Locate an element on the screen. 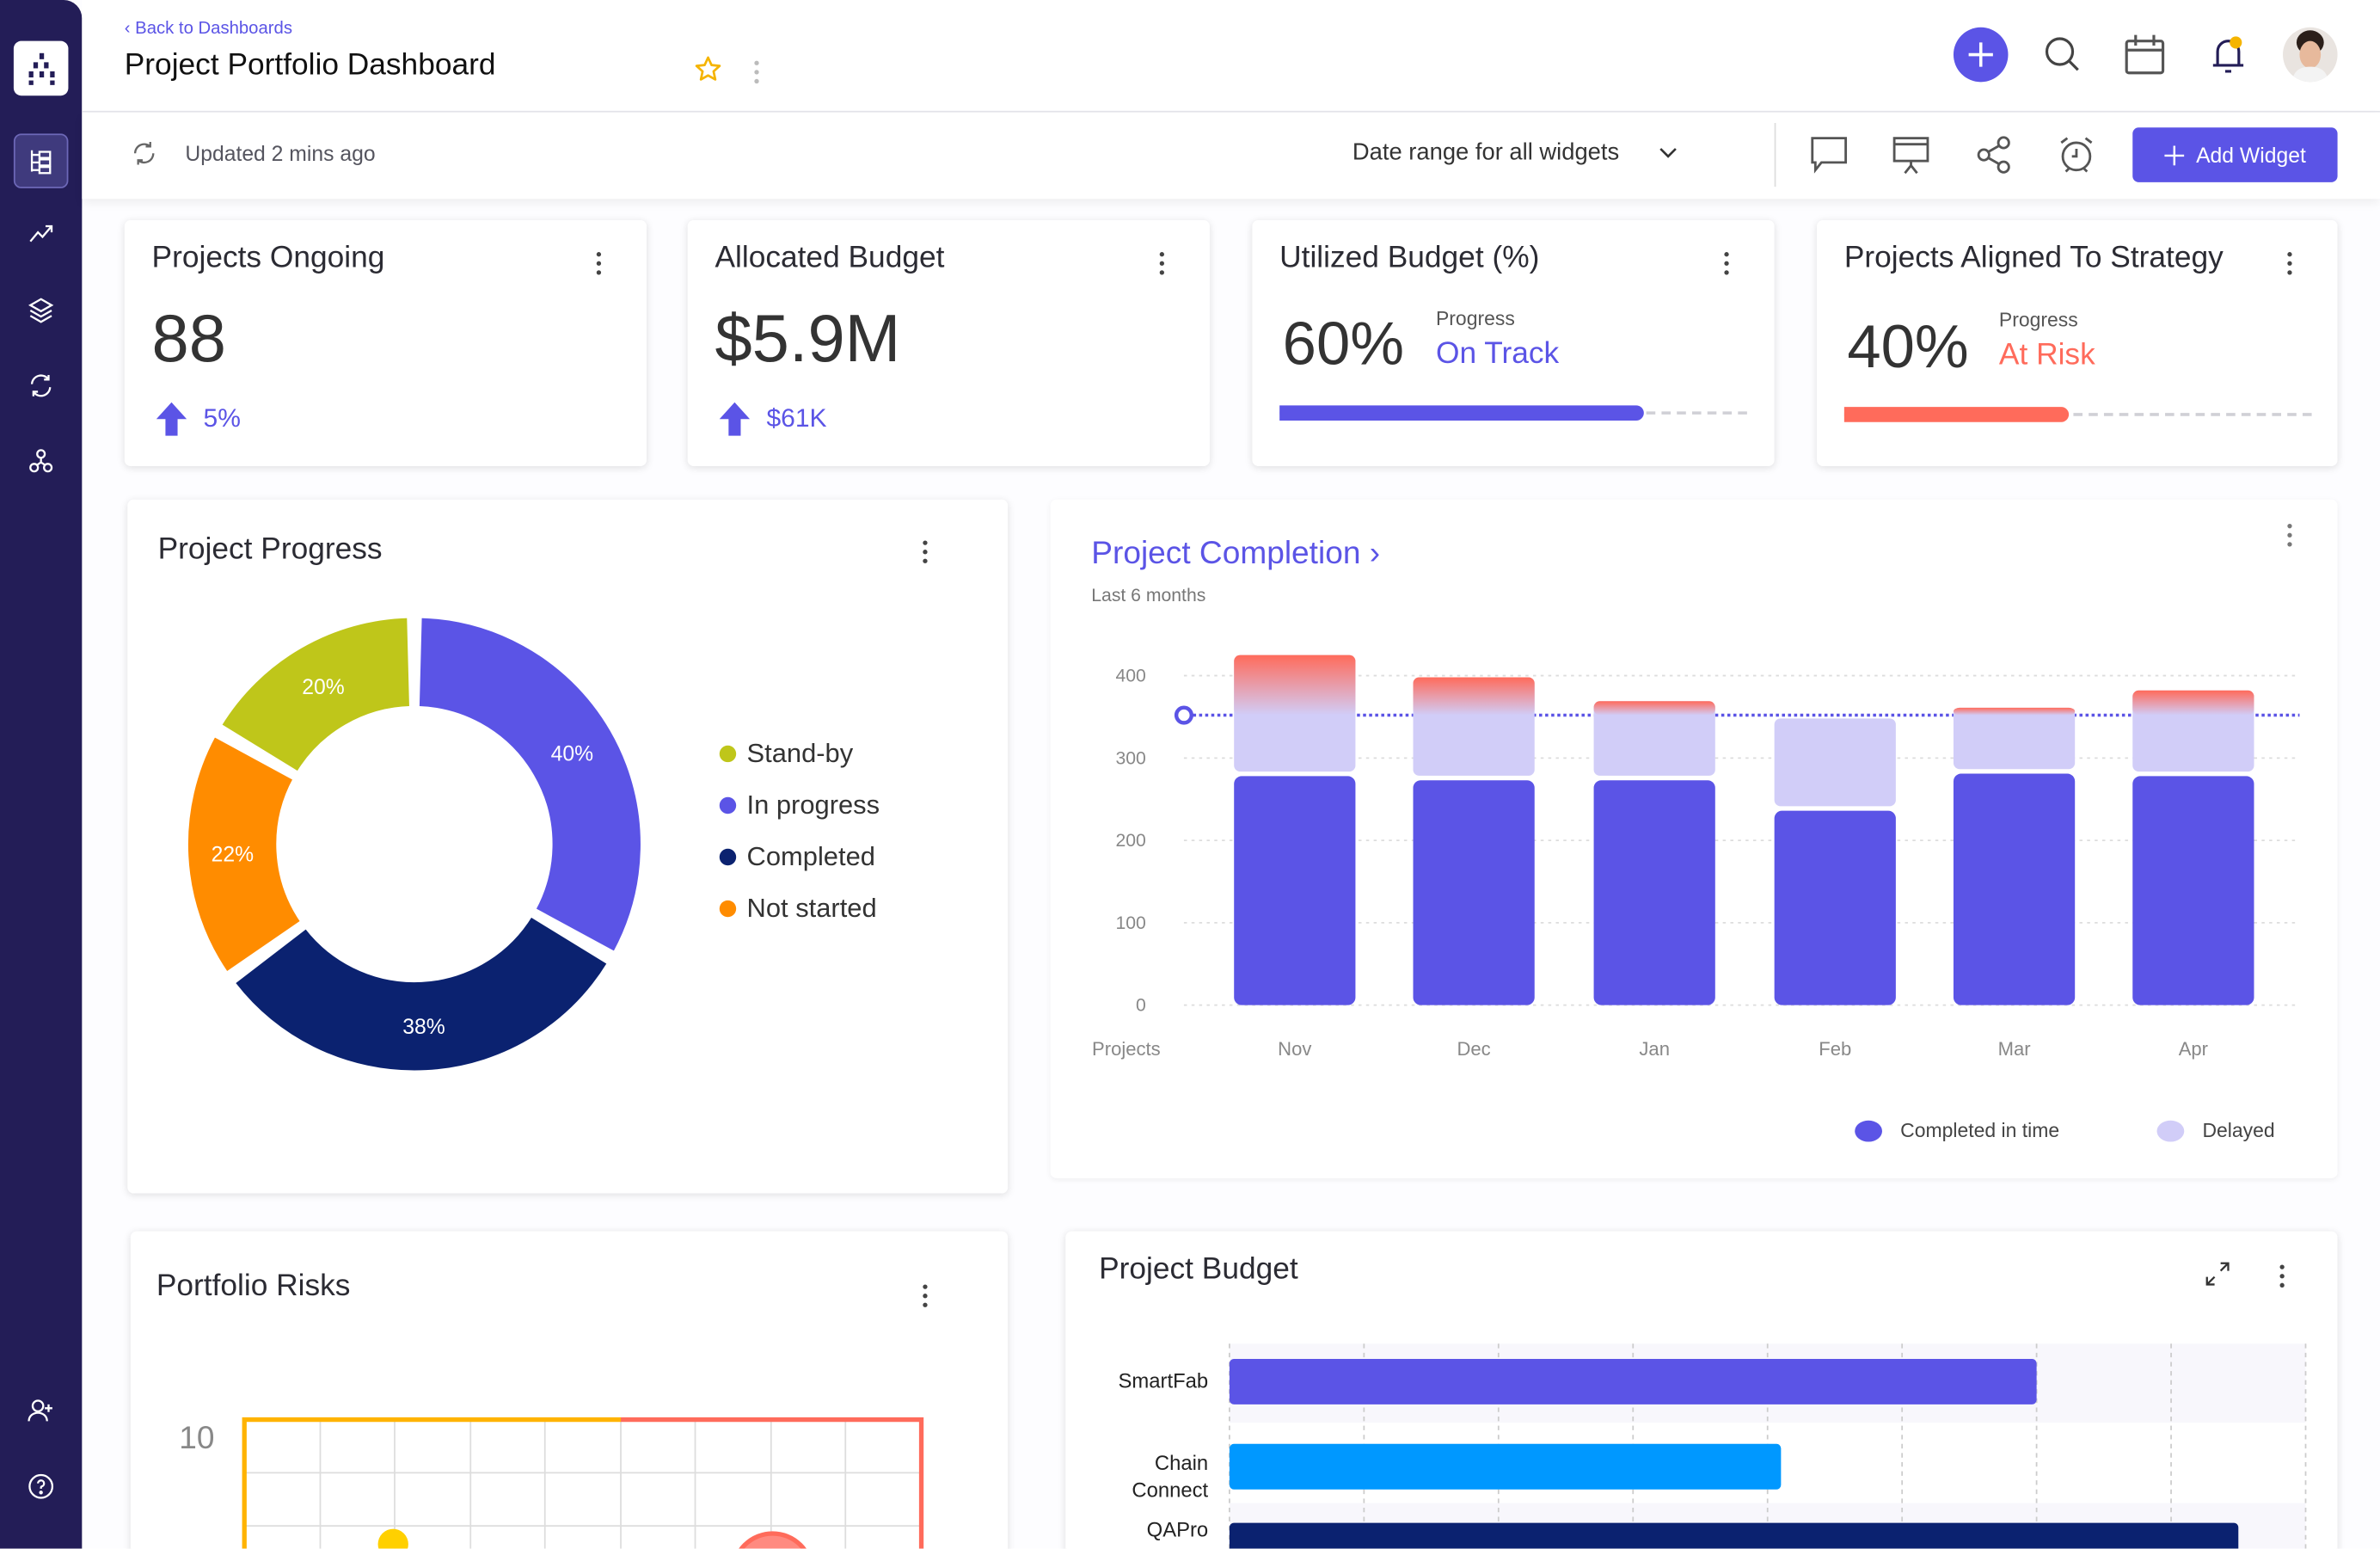  toolbar is located at coordinates (1231, 156).